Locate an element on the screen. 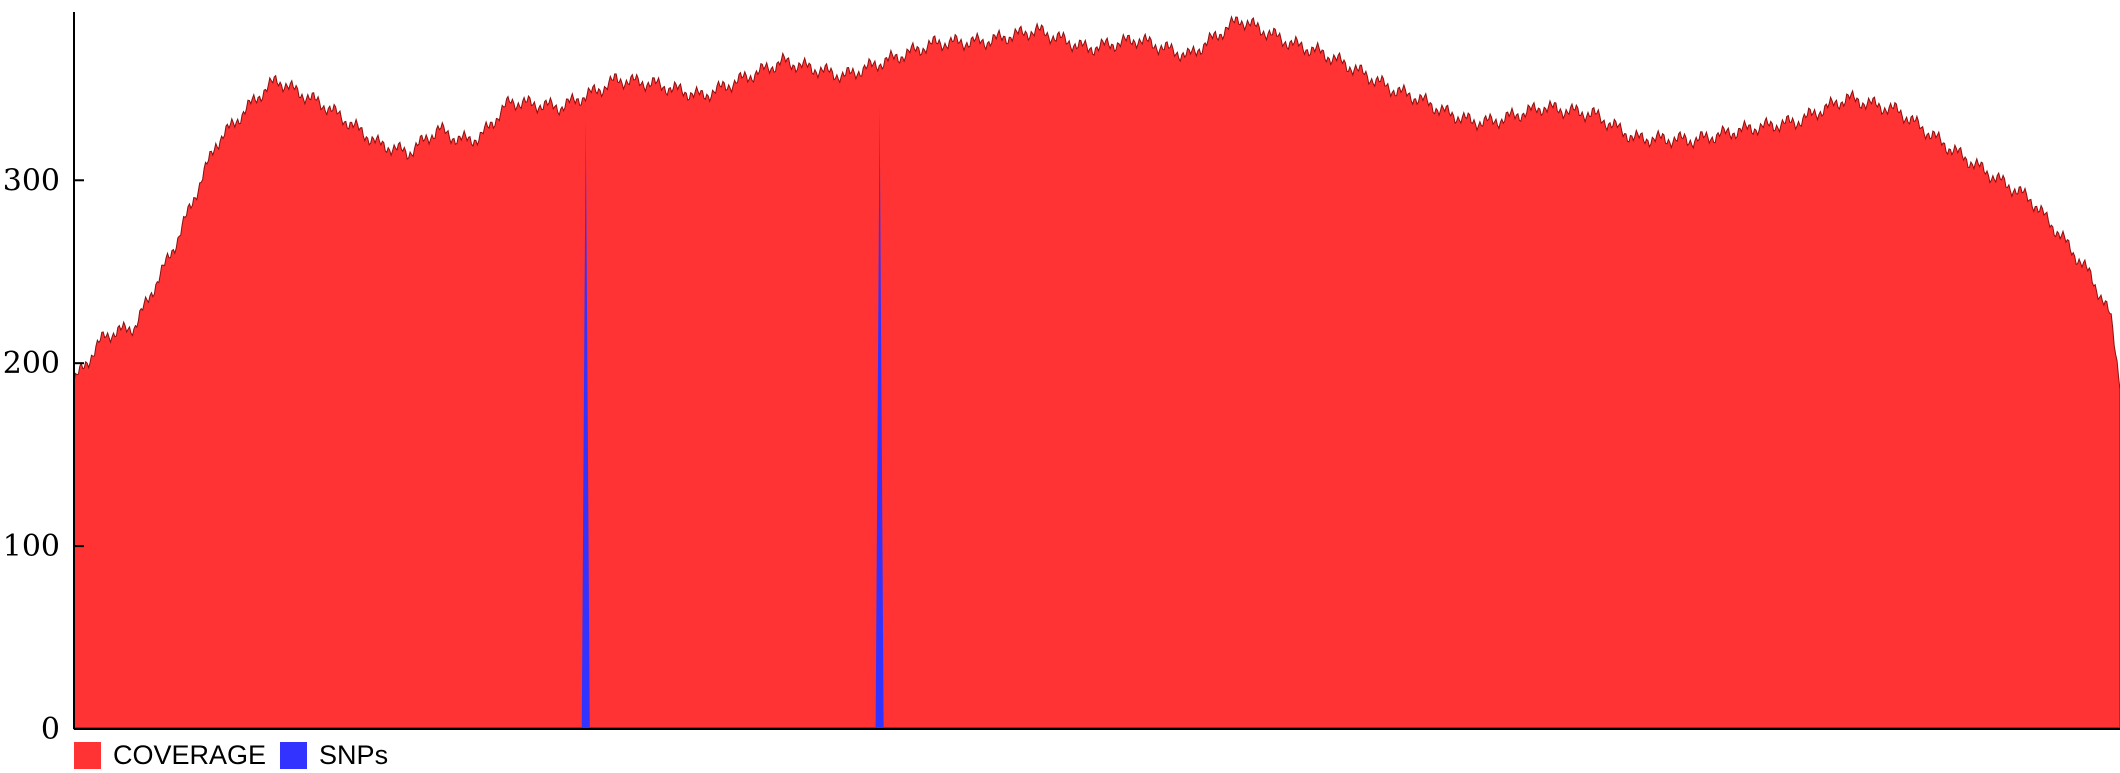 Image resolution: width=2120 pixels, height=773 pixels. legend-swatch-coverage is located at coordinates (87, 755).